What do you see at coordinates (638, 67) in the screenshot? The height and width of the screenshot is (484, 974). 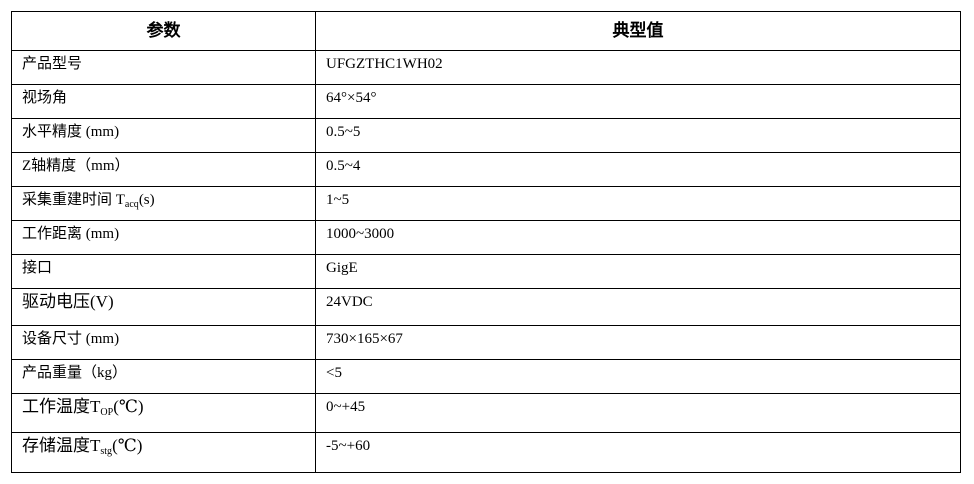 I see `value-cell: UFGZTHC1WH02` at bounding box center [638, 67].